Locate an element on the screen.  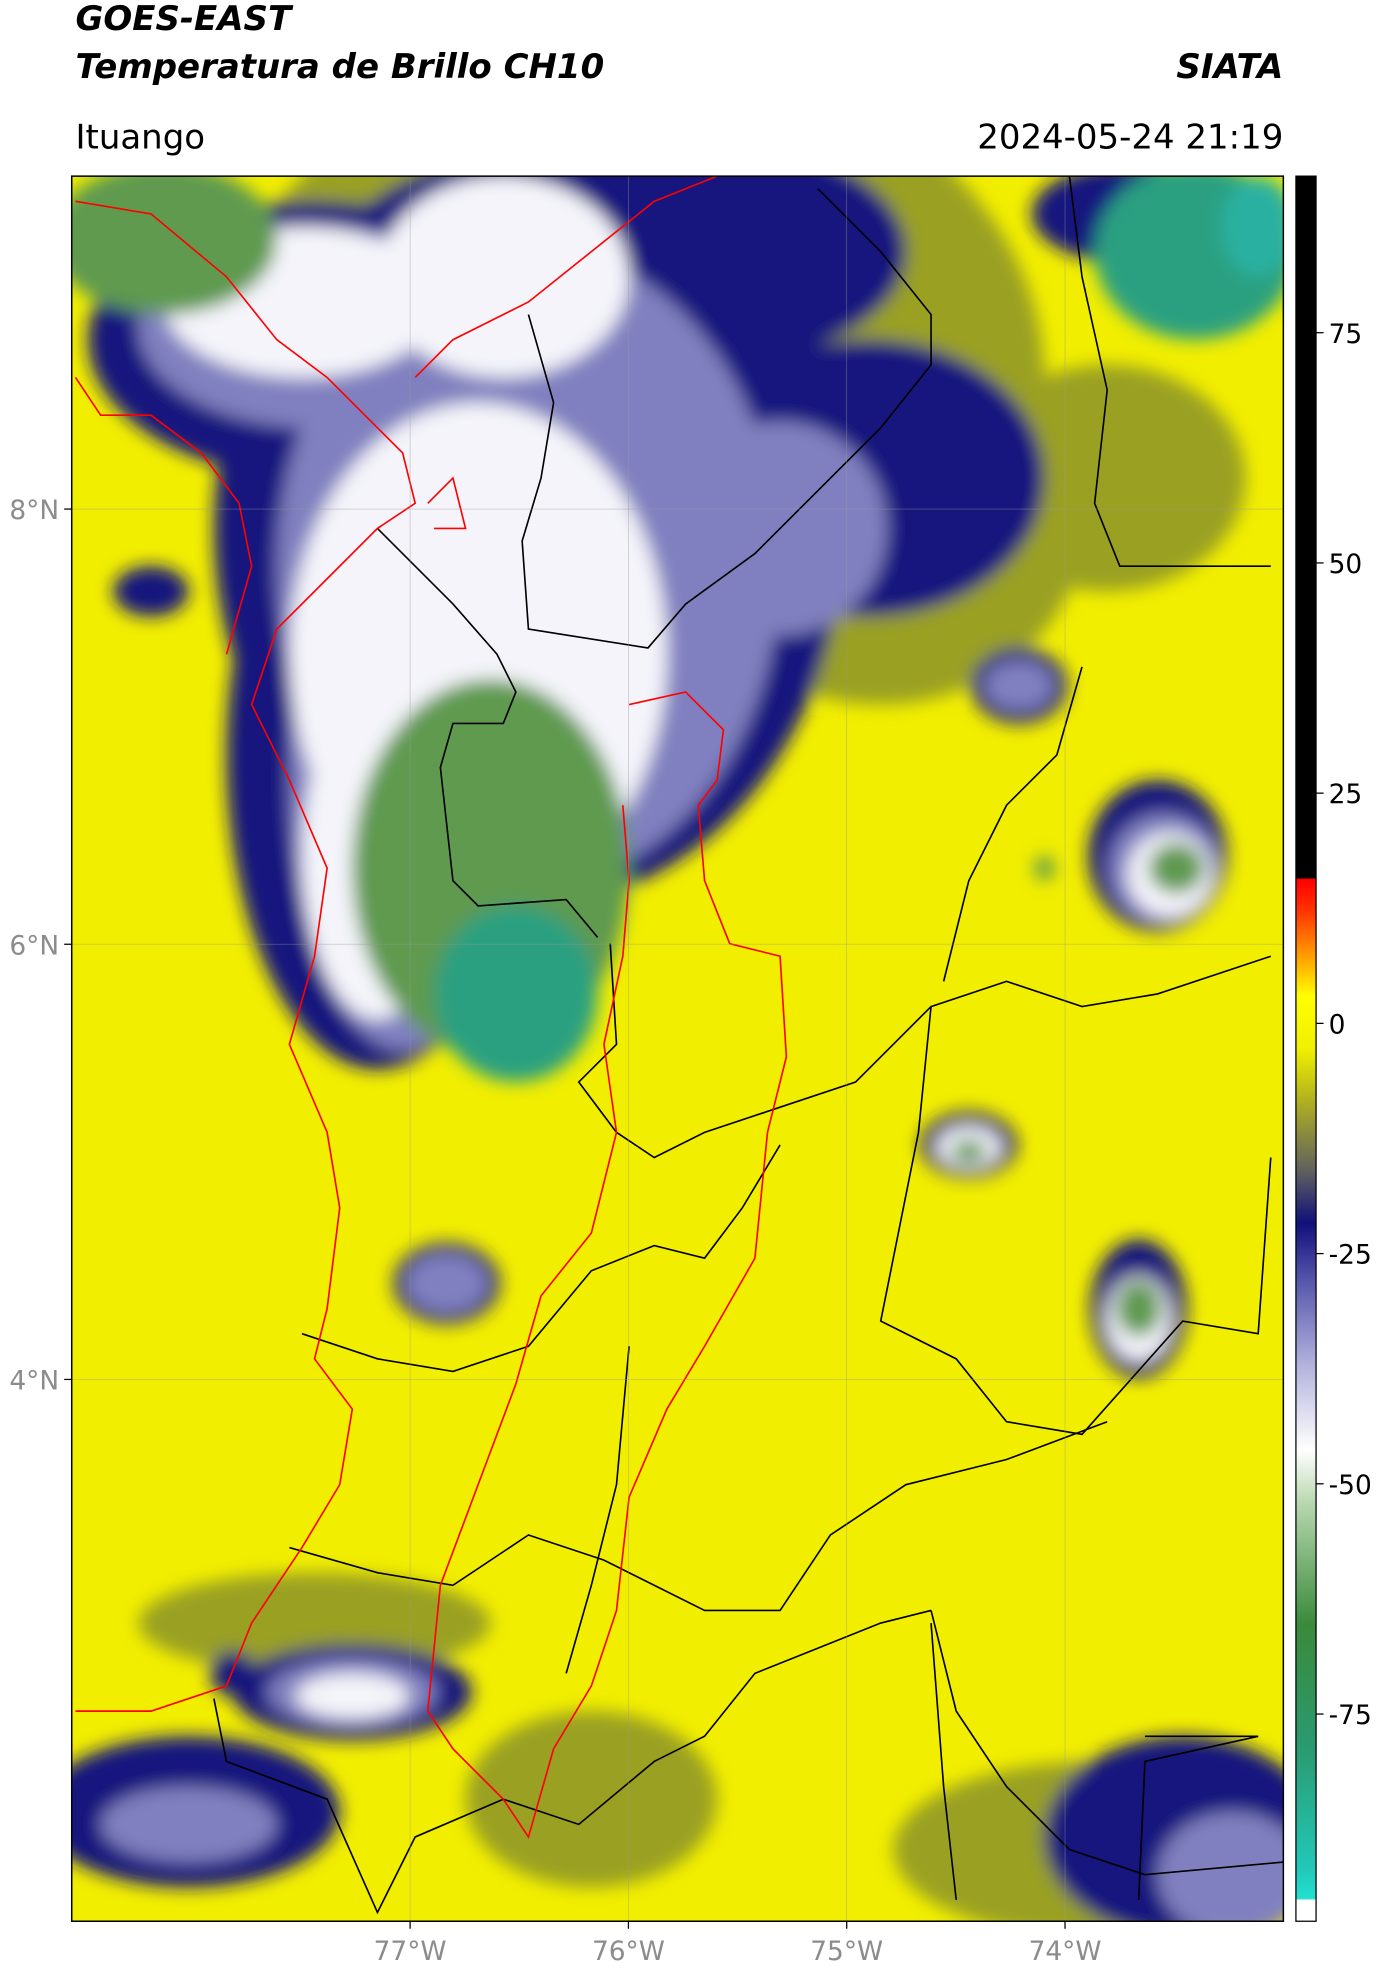
colorbar-label: 25 is located at coordinates (1346, 794).